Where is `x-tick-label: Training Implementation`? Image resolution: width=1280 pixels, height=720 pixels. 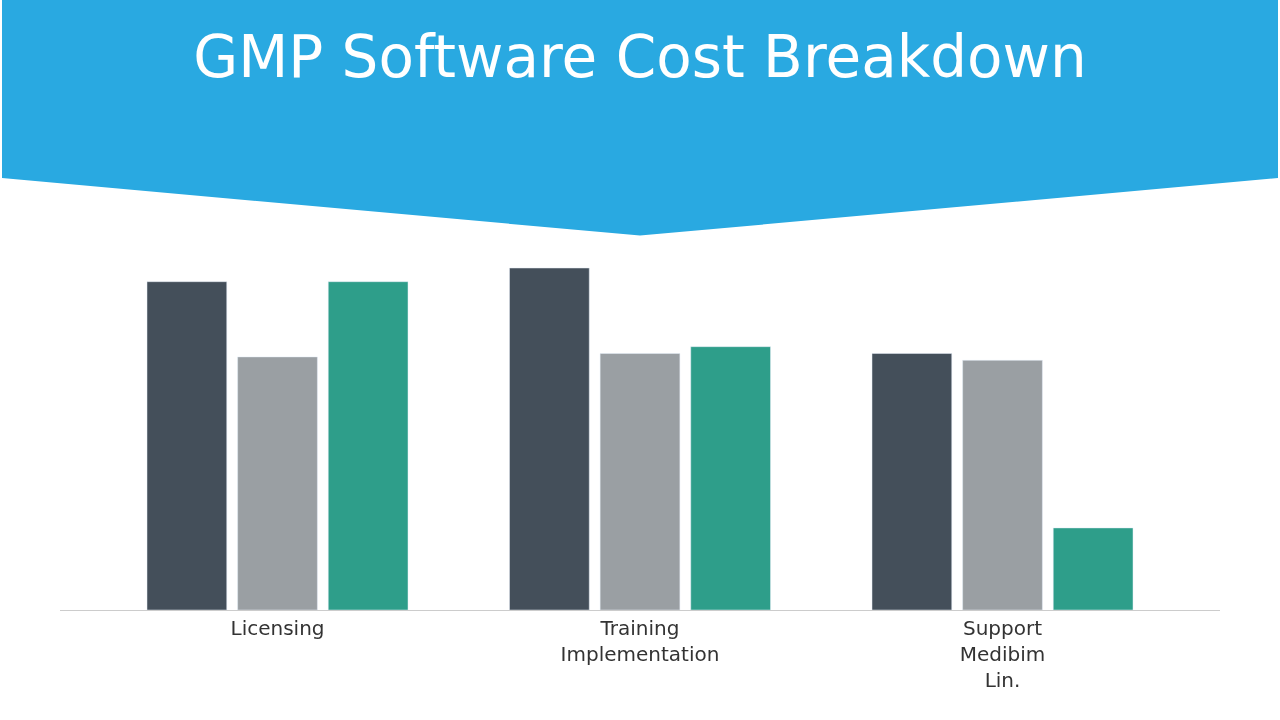
x-tick-label: Training Implementation is located at coordinates (640, 641).